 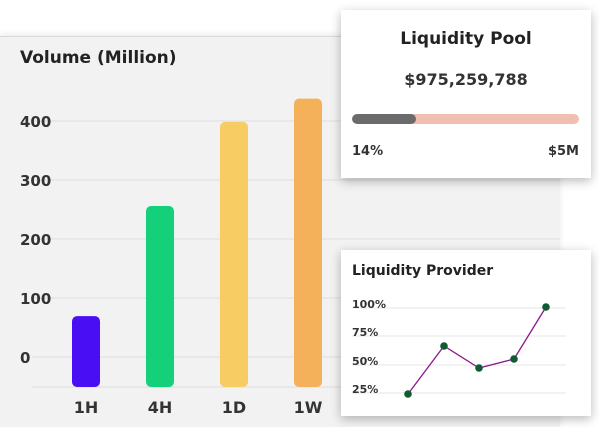 What do you see at coordinates (465, 119) in the screenshot?
I see `liquidity-pool-progress-bar` at bounding box center [465, 119].